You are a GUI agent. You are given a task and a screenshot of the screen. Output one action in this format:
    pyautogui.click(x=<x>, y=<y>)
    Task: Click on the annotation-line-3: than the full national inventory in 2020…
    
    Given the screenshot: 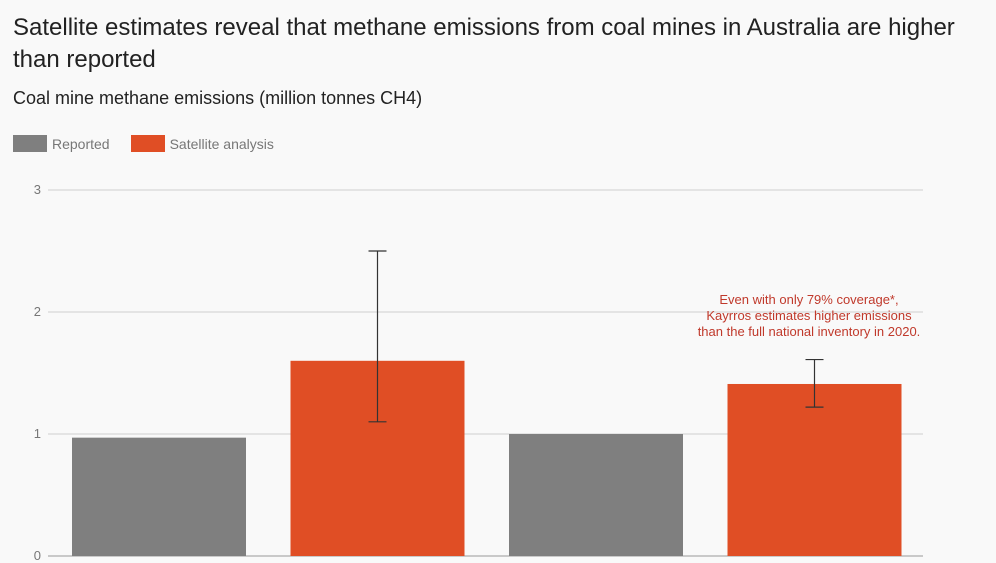 What is the action you would take?
    pyautogui.click(x=809, y=331)
    